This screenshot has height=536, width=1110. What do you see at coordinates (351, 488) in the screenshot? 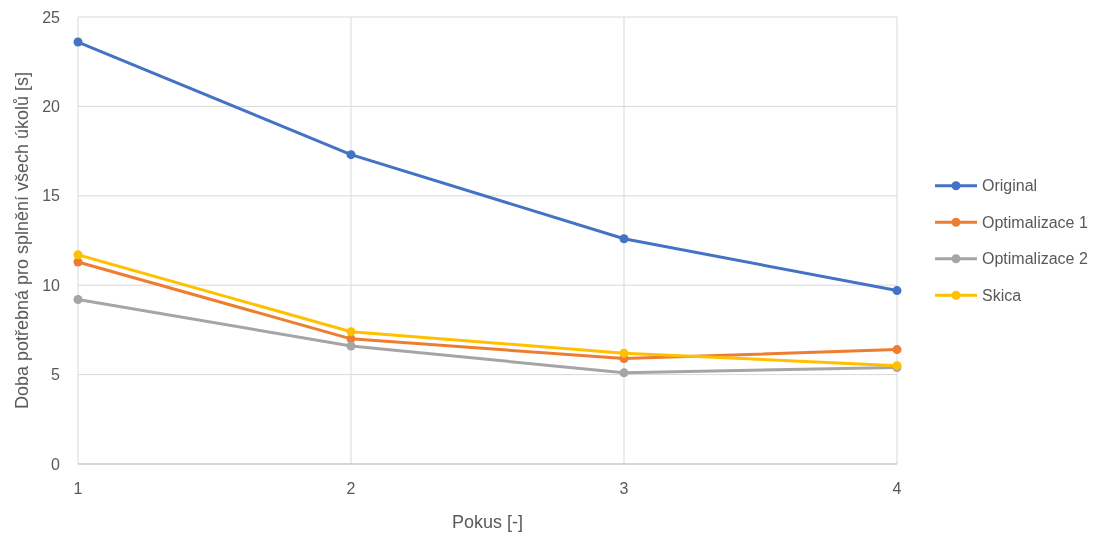
I see `x-tick-label: 2` at bounding box center [351, 488].